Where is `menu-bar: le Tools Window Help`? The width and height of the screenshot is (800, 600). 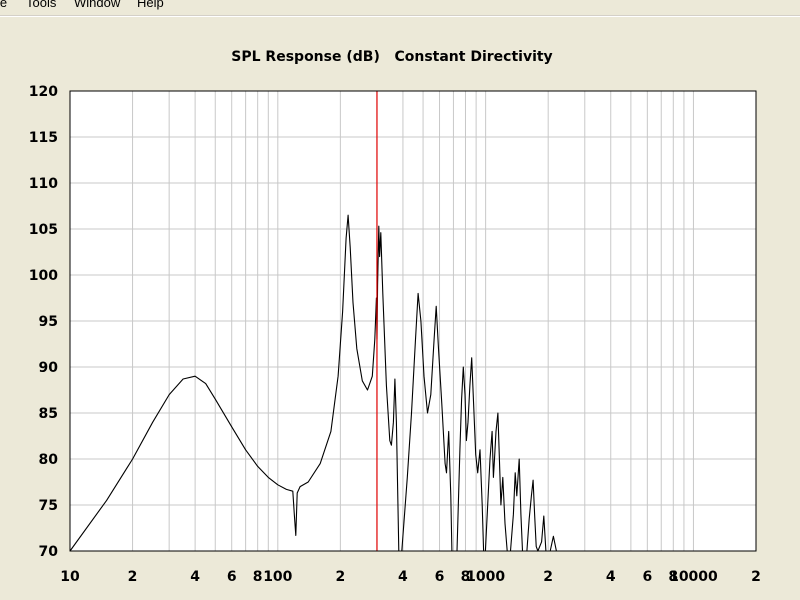
menu-bar: le Tools Window Help is located at coordinates (400, 8).